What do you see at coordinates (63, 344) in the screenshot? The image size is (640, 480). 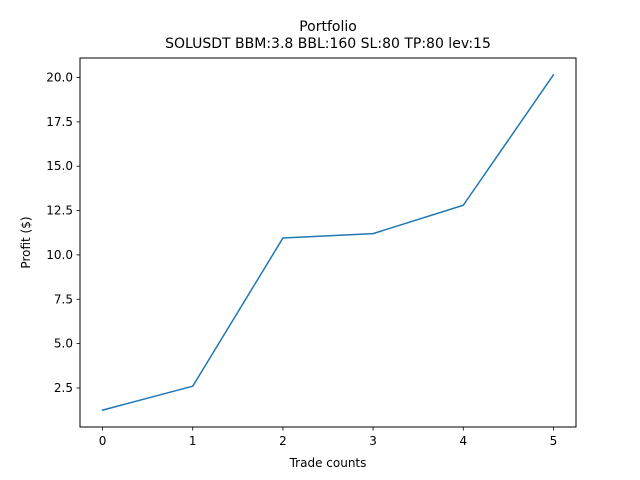 I see `y-tick-label: 5.0` at bounding box center [63, 344].